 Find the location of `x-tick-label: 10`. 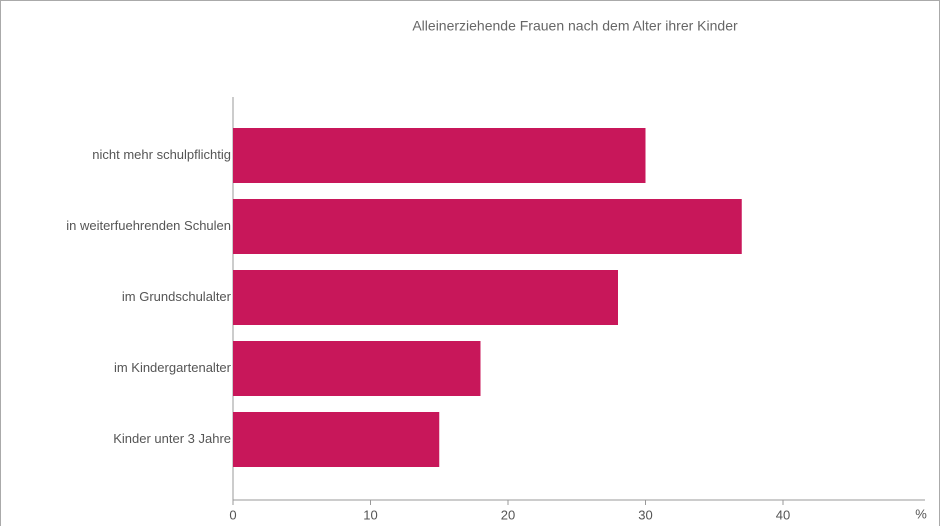

x-tick-label: 10 is located at coordinates (370, 514).